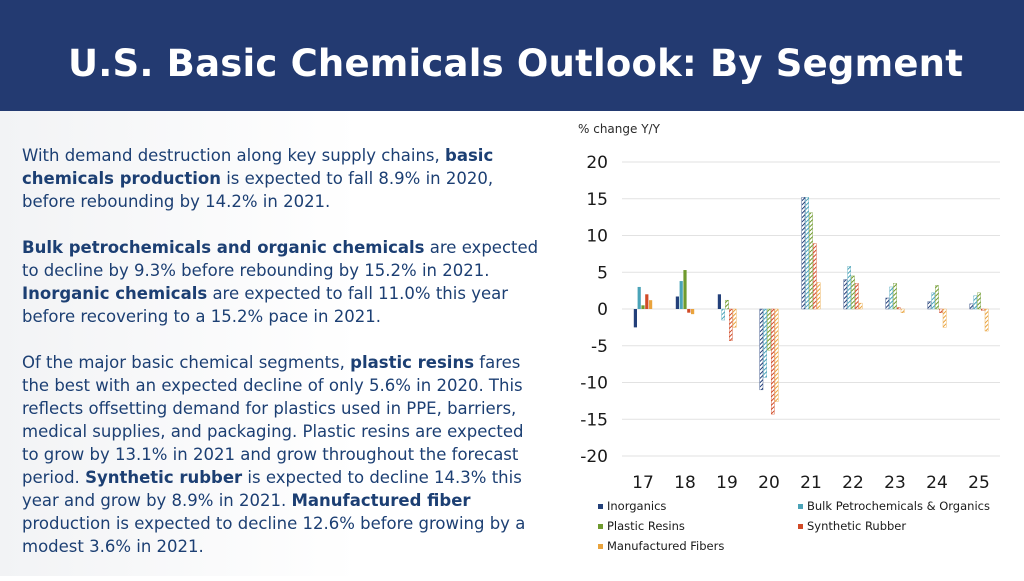 The height and width of the screenshot is (581, 1024). Describe the element at coordinates (856, 526) in the screenshot. I see `legend-entry: Synthetic Rubber` at that location.